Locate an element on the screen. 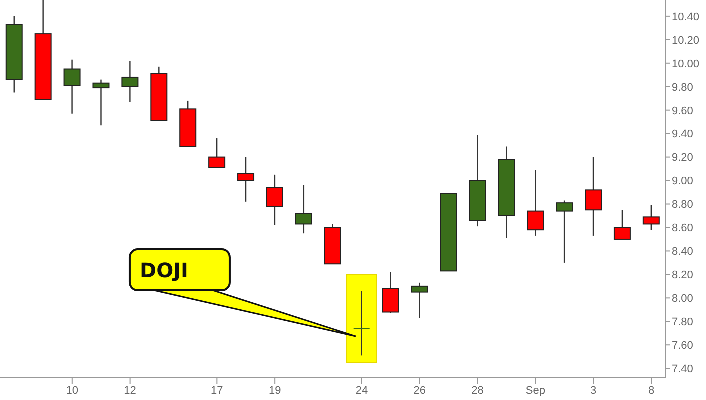  y-tick-label: 9.80 is located at coordinates (683, 88).